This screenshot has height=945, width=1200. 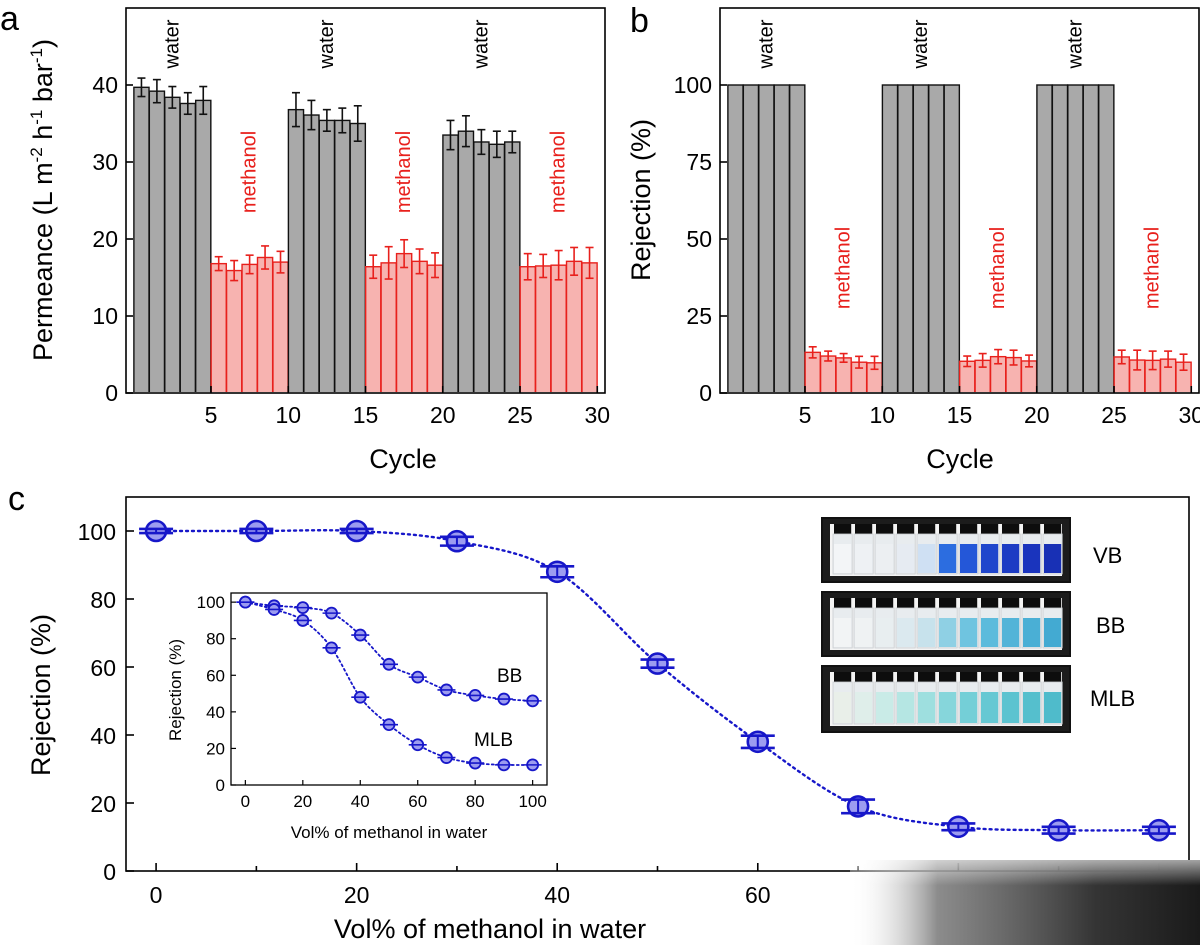 What do you see at coordinates (41, 695) in the screenshot?
I see `panel-c-ylabel: Rejection (%)` at bounding box center [41, 695].